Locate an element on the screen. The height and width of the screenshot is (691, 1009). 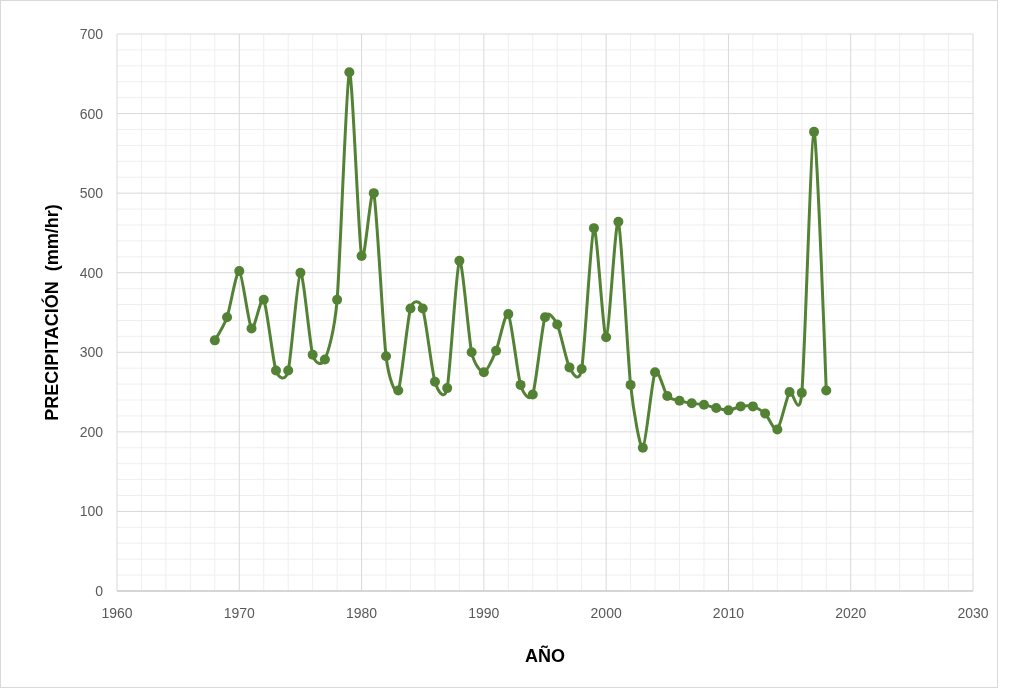
y-axis-title: PRECIPITACIÓN (mm/hr) is located at coordinates (51, 312).